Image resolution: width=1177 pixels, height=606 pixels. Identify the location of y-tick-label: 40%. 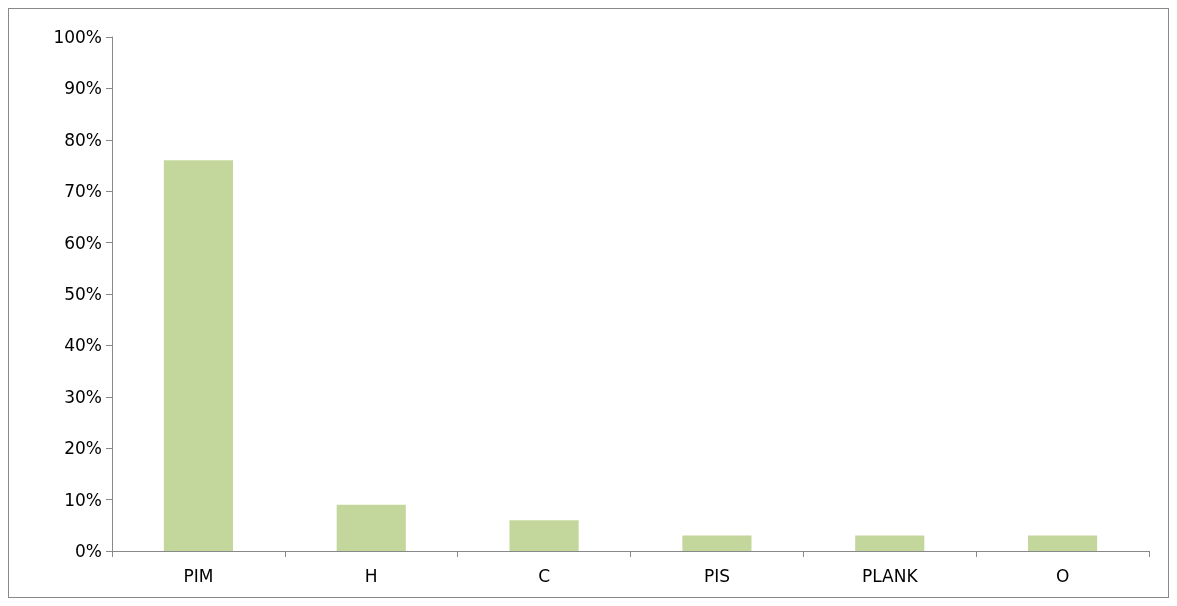
(83, 345).